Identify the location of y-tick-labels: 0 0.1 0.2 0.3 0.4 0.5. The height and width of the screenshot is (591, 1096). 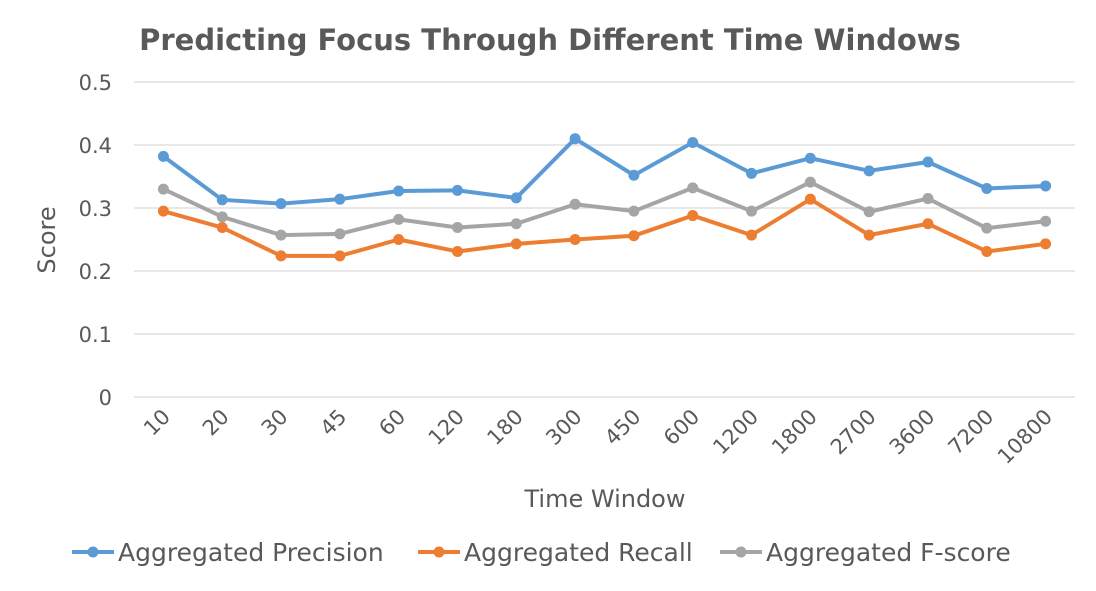
(95, 240).